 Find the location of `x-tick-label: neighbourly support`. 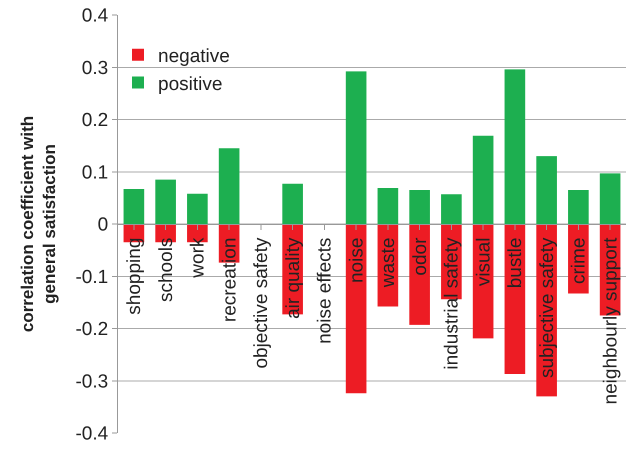

x-tick-label: neighbourly support is located at coordinates (611, 320).